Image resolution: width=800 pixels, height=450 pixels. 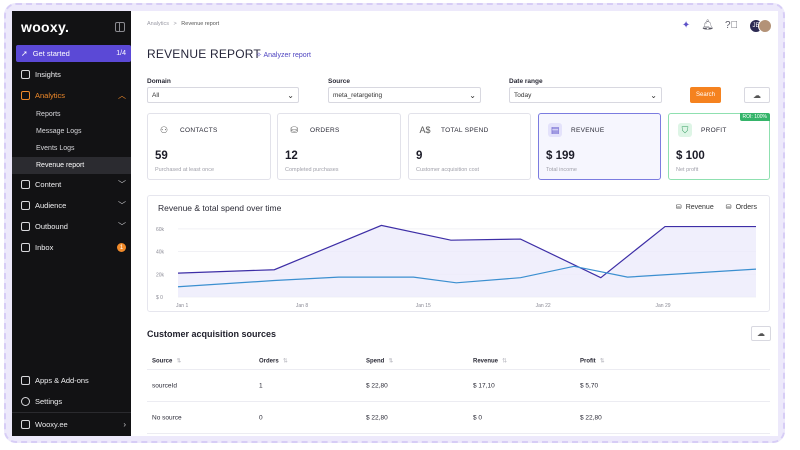 I want to click on sidebar-item-apps: Apps & Add-ons, so click(x=71, y=380).